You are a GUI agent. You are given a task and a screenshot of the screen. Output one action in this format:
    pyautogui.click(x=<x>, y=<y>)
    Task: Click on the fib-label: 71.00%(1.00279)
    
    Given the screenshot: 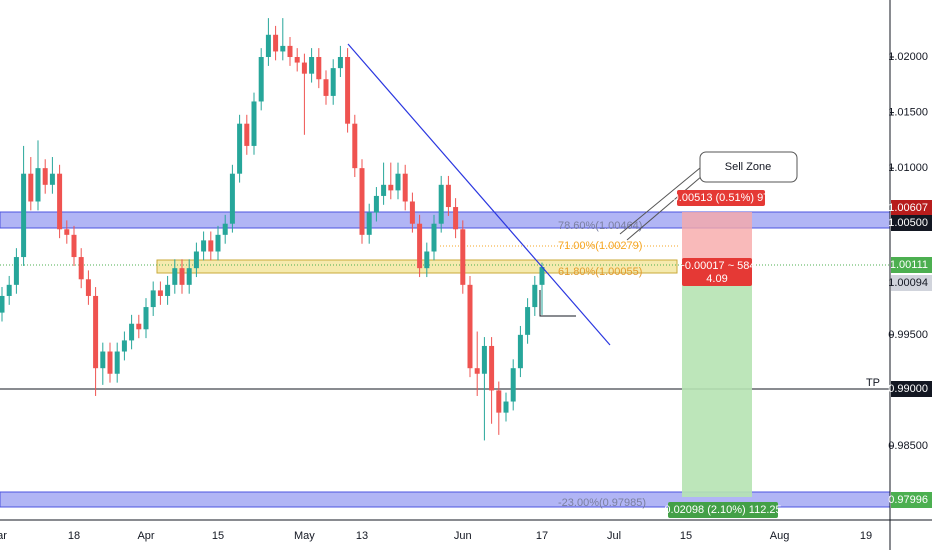 What is the action you would take?
    pyautogui.click(x=600, y=246)
    